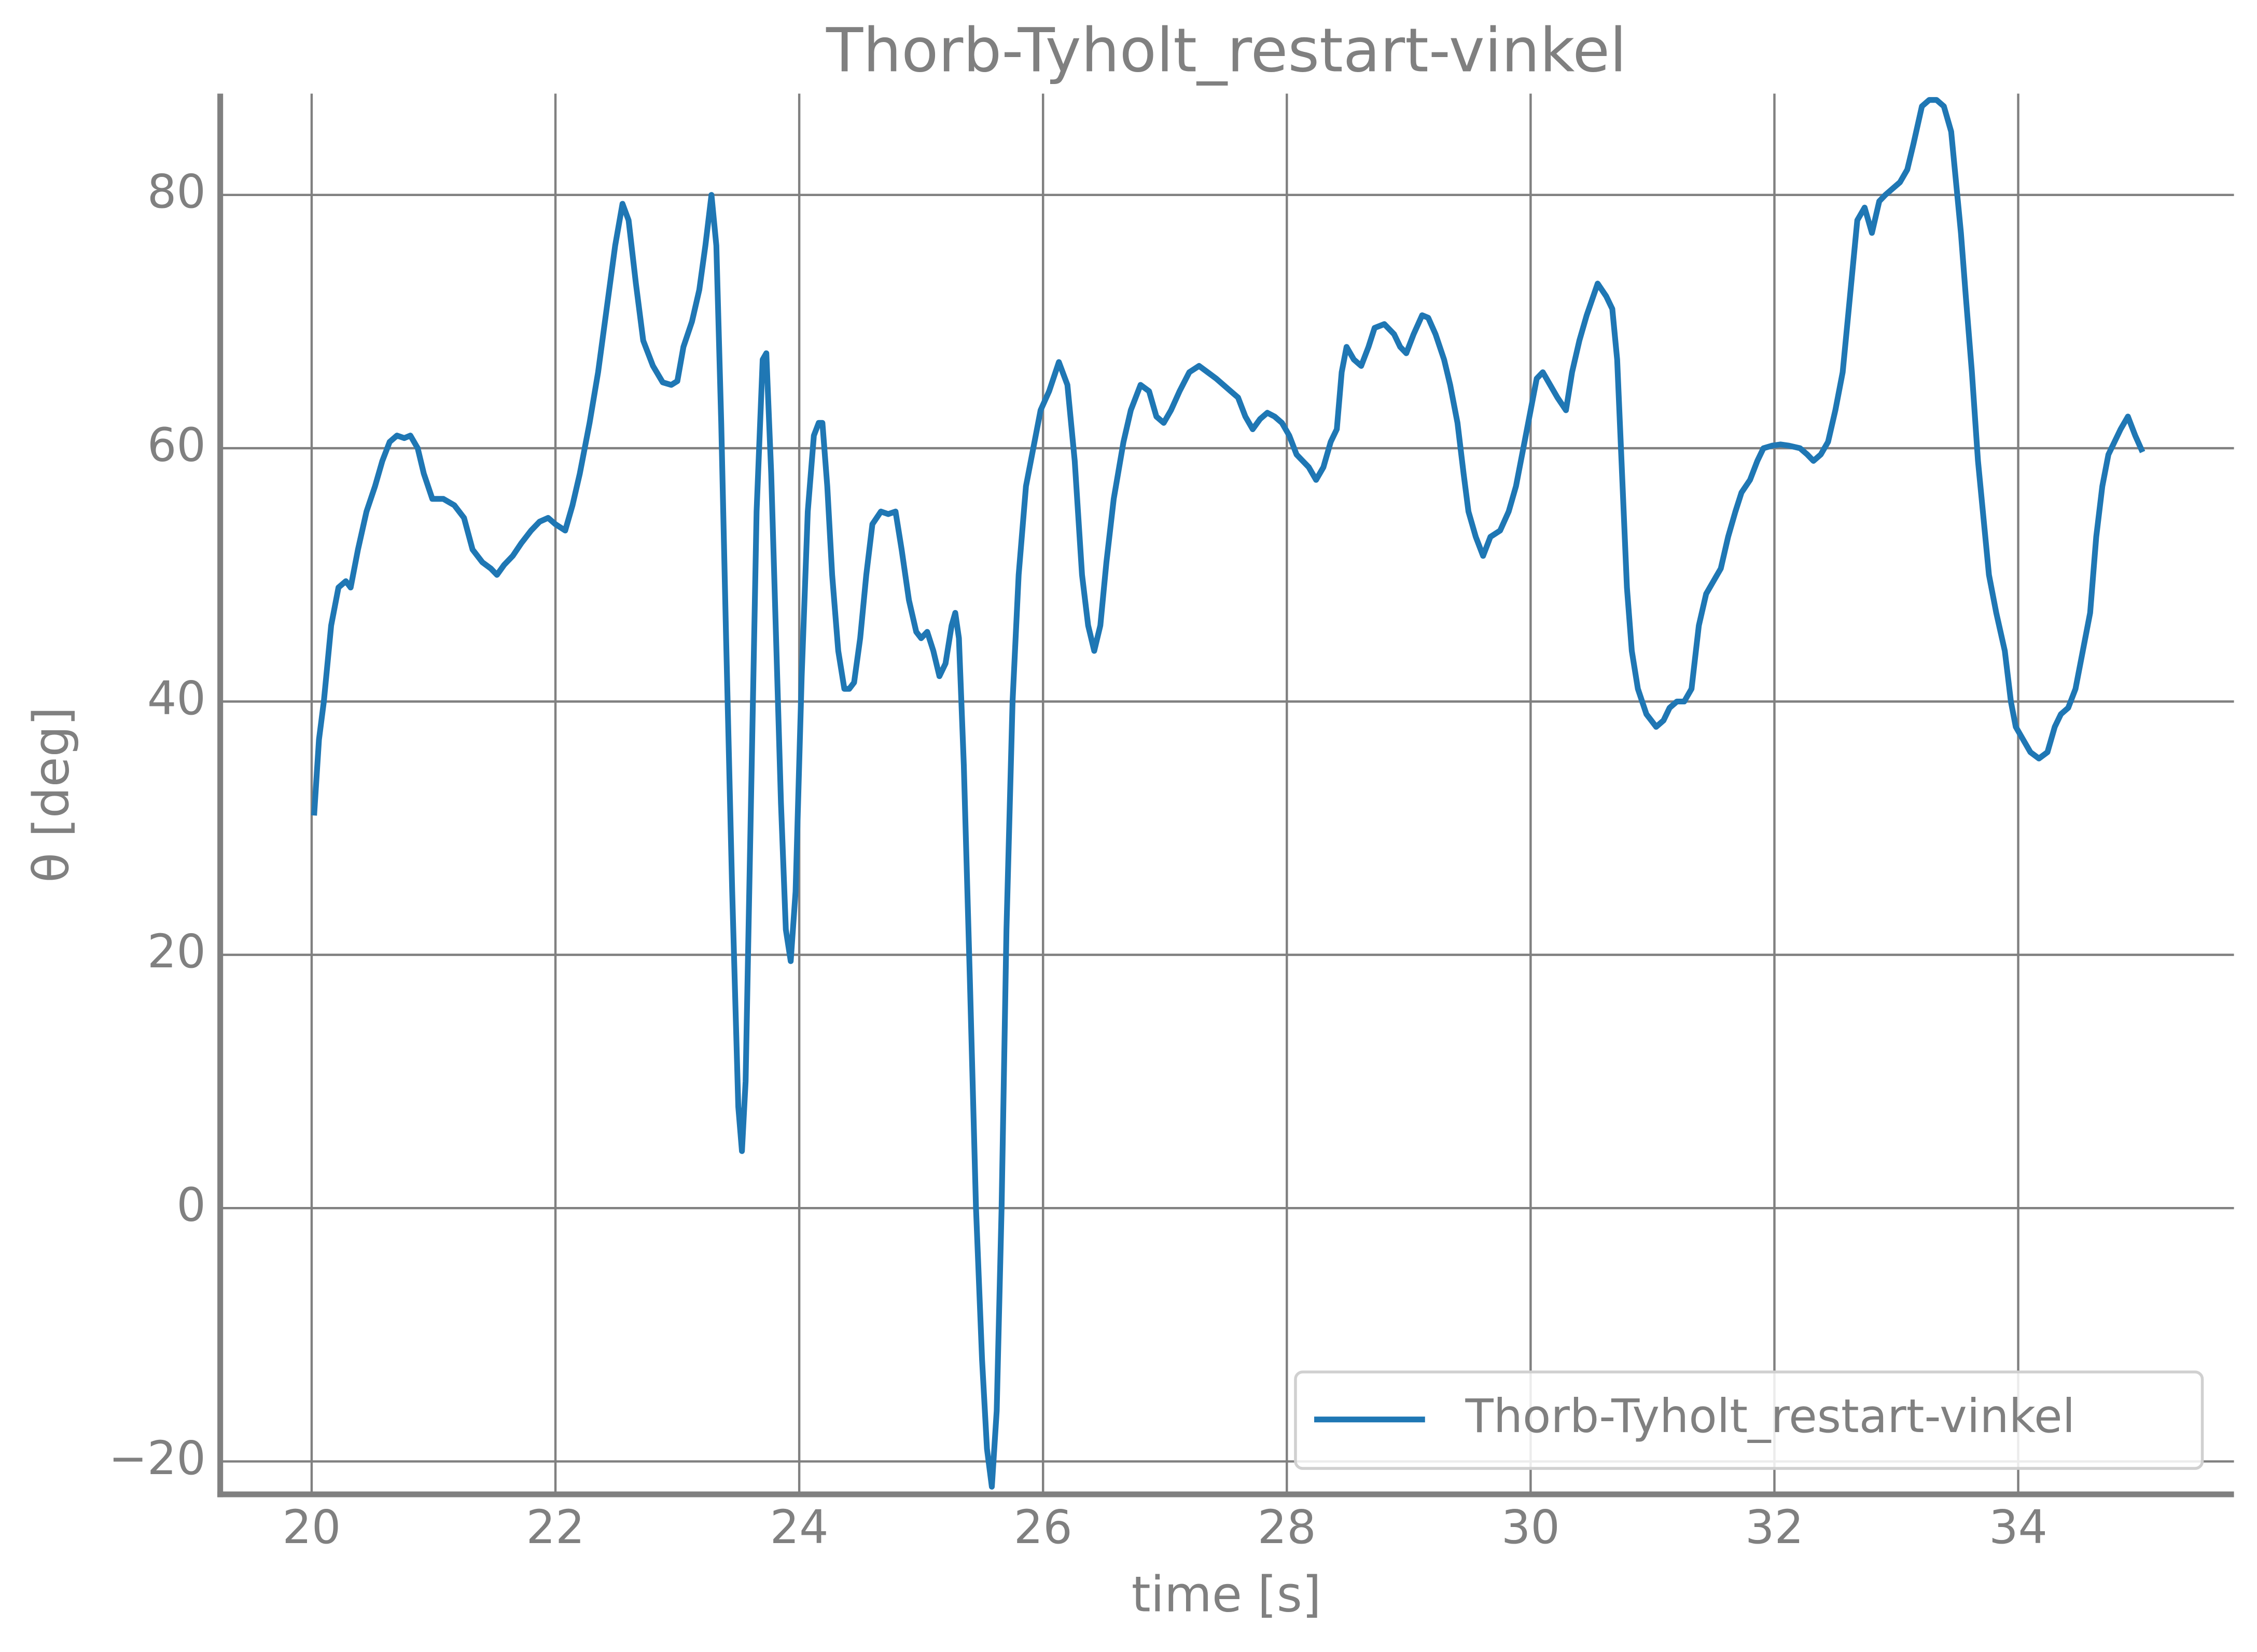  Describe the element at coordinates (176, 192) in the screenshot. I see `y-tick-label: 80` at that location.